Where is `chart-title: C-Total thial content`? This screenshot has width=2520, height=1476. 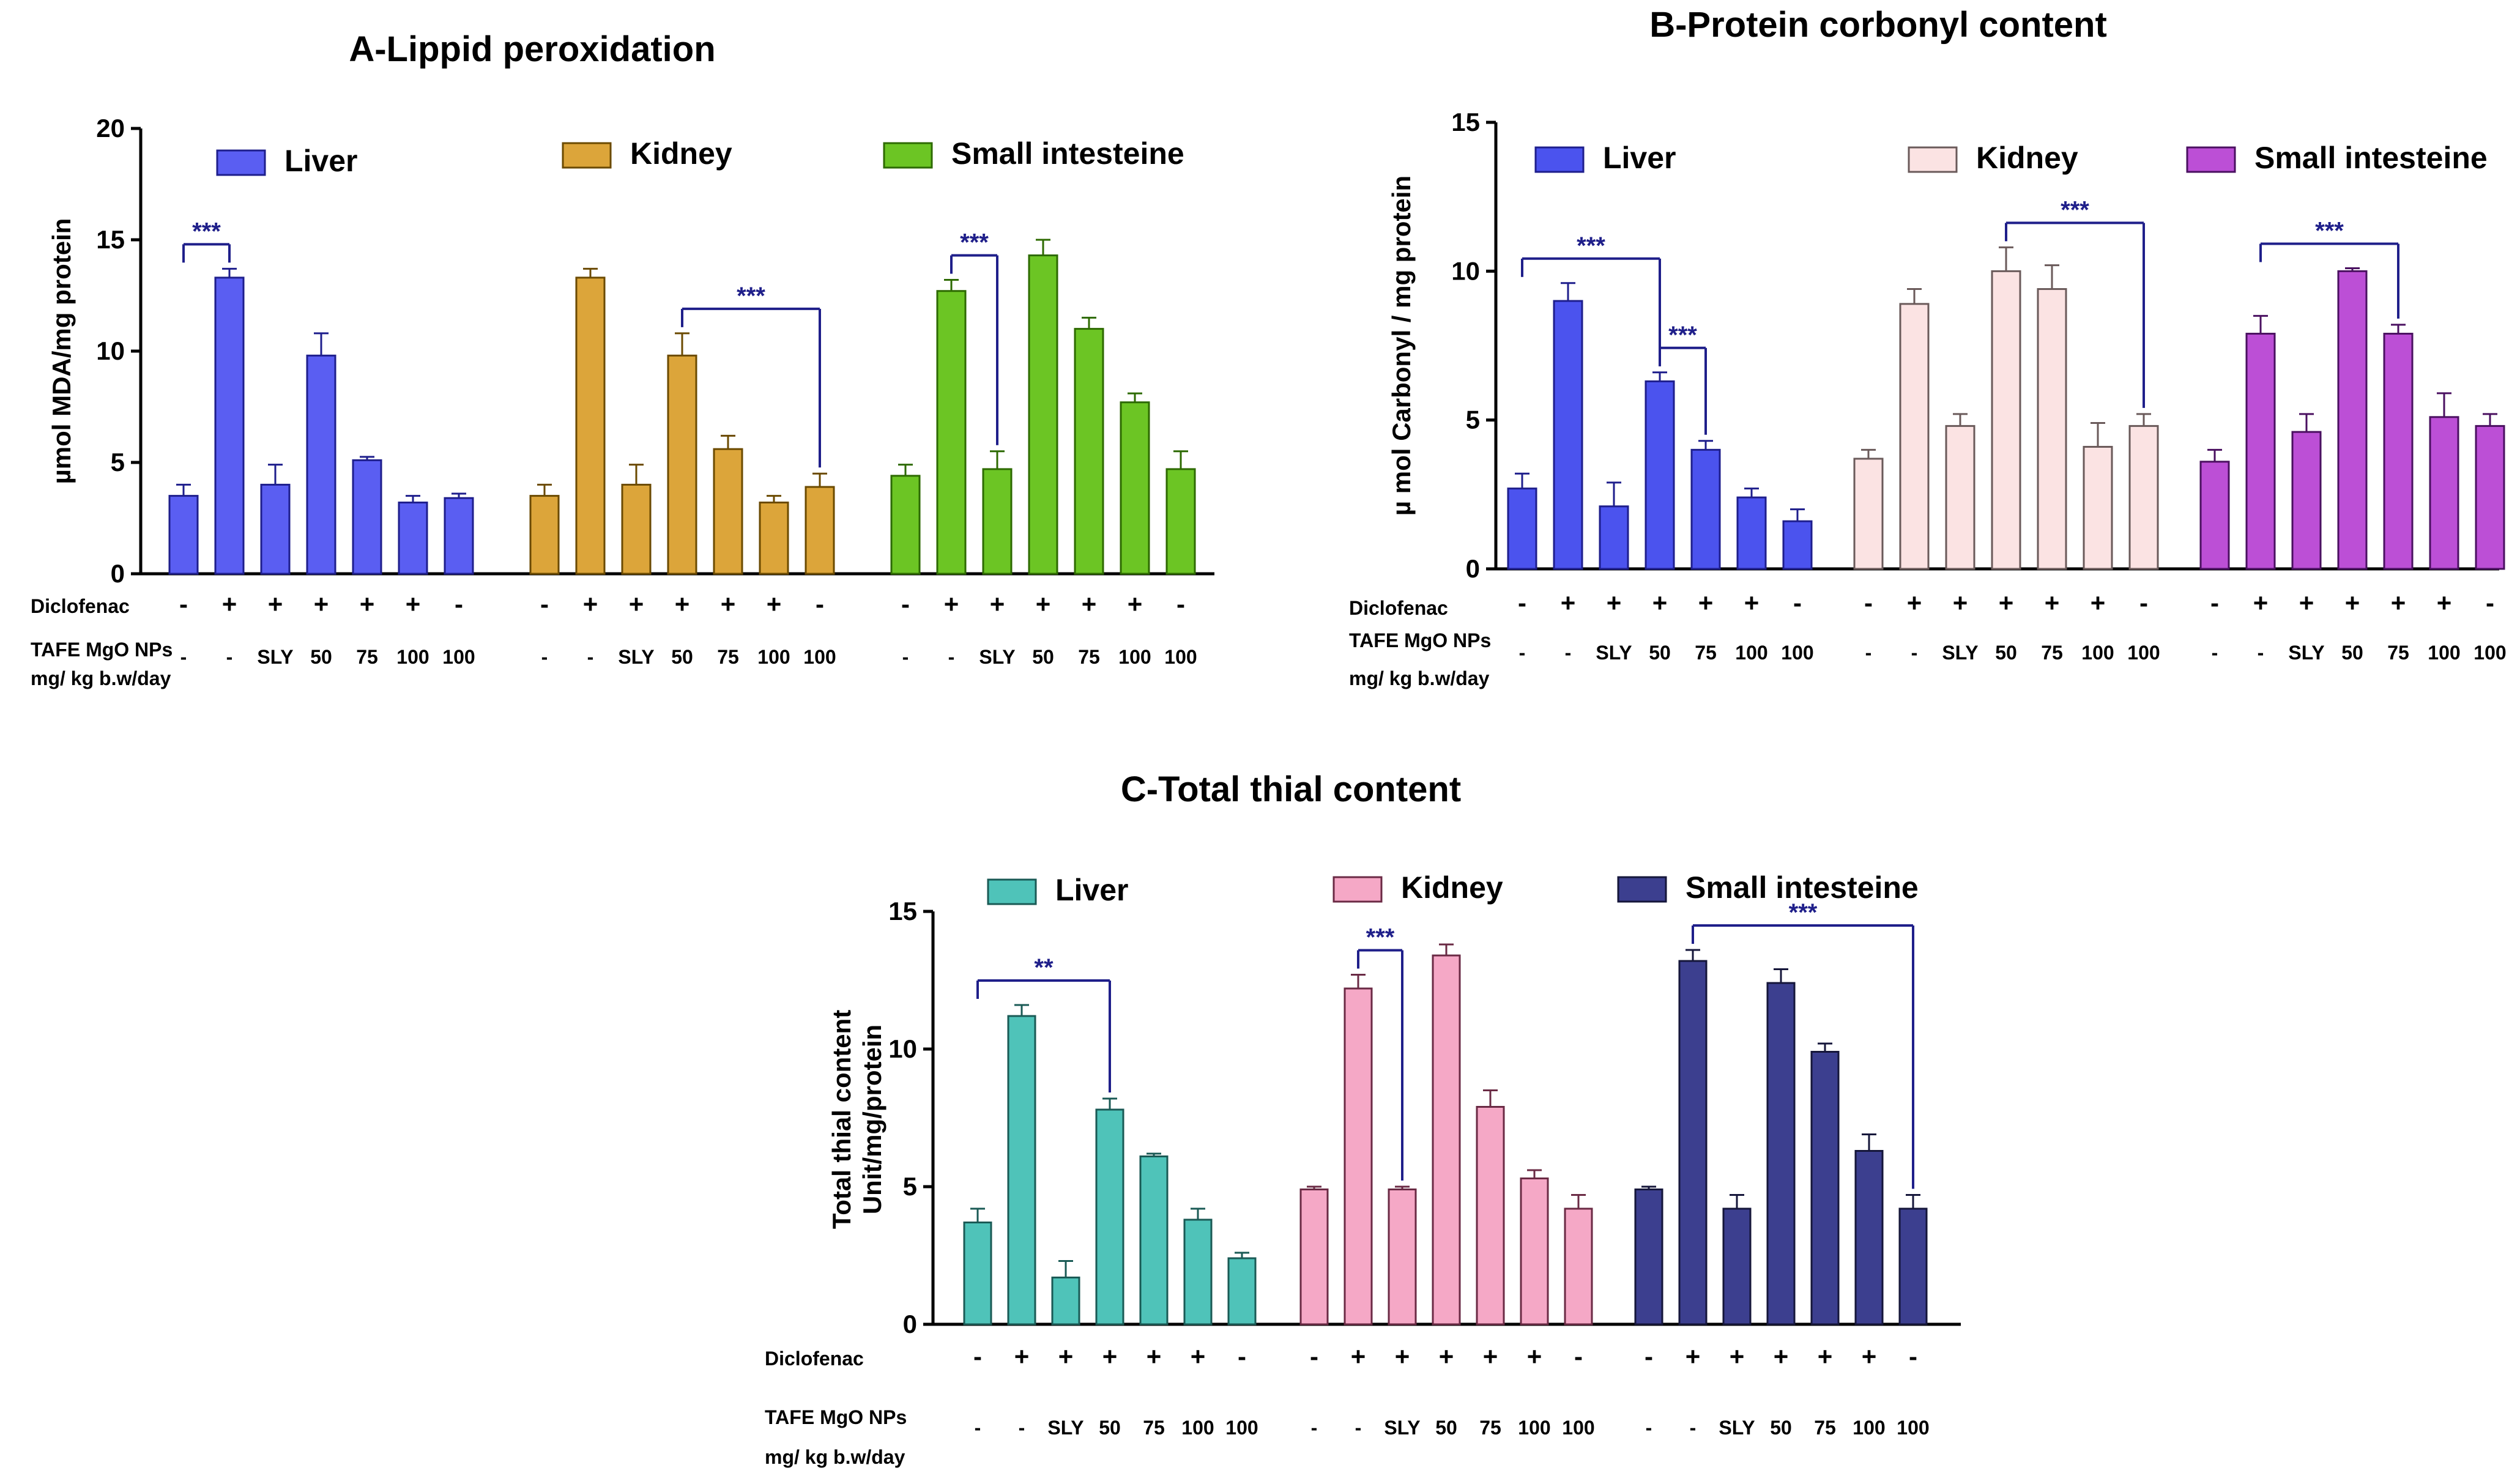
chart-title: C-Total thial content is located at coordinates (1291, 789).